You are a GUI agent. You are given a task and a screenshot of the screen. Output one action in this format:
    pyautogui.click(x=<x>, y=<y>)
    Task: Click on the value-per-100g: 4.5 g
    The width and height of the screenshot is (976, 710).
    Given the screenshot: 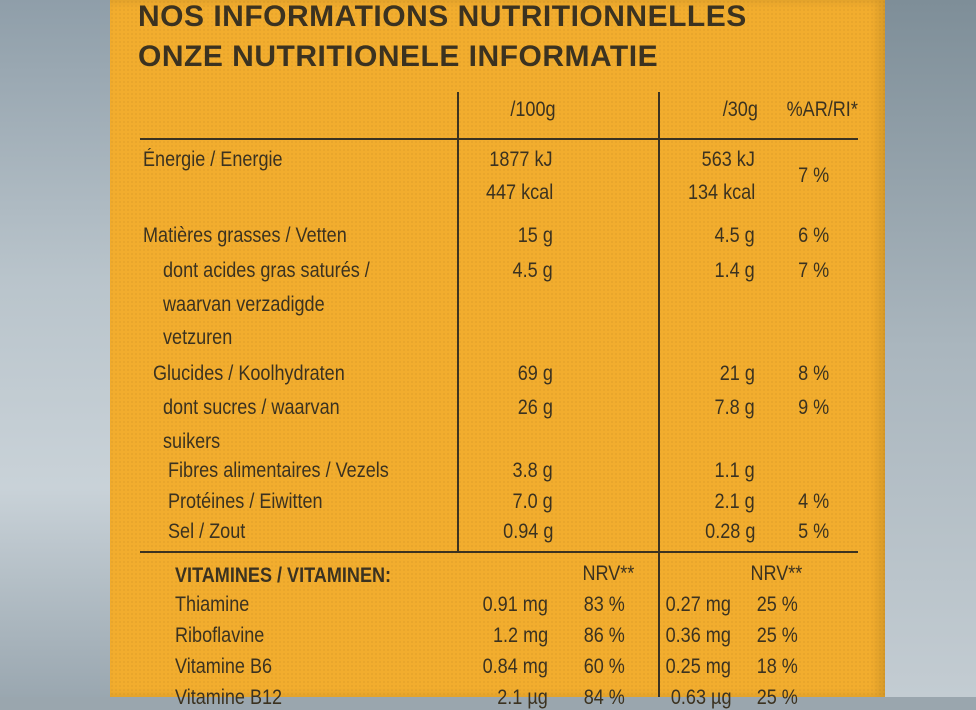 What is the action you would take?
    pyautogui.click(x=532, y=270)
    